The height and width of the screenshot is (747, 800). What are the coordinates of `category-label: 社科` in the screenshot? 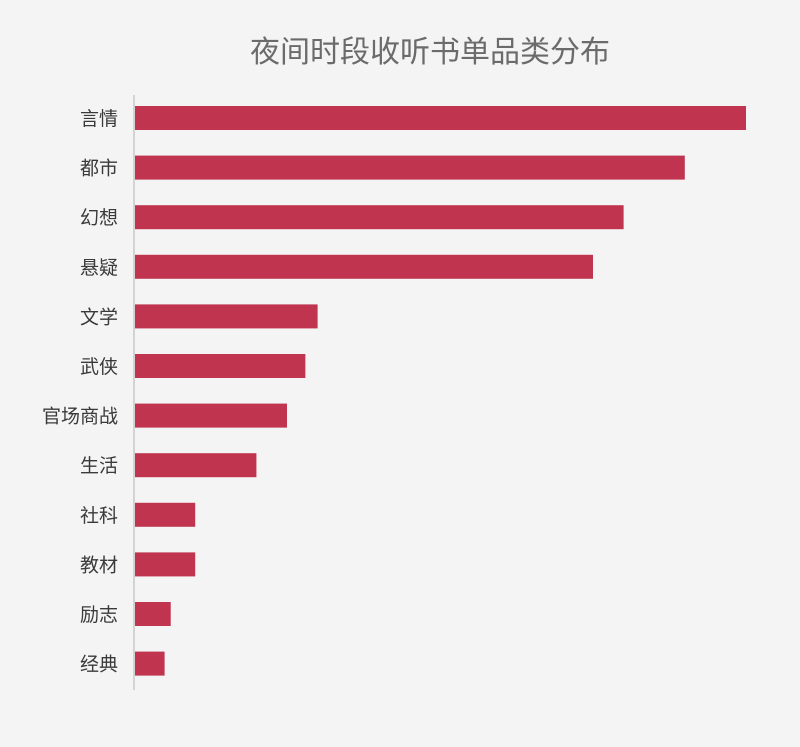 It's located at (99, 516).